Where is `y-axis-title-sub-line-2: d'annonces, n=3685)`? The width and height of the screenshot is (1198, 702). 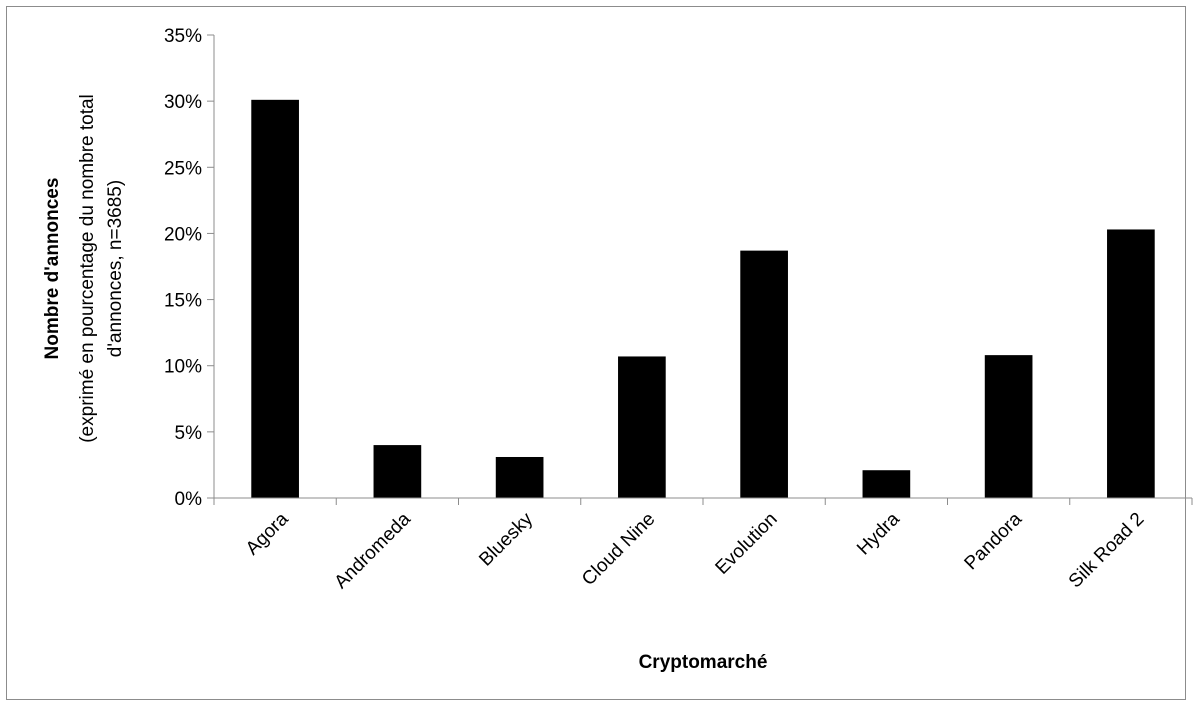
y-axis-title-sub-line-2: d'annonces, n=3685) is located at coordinates (115, 268).